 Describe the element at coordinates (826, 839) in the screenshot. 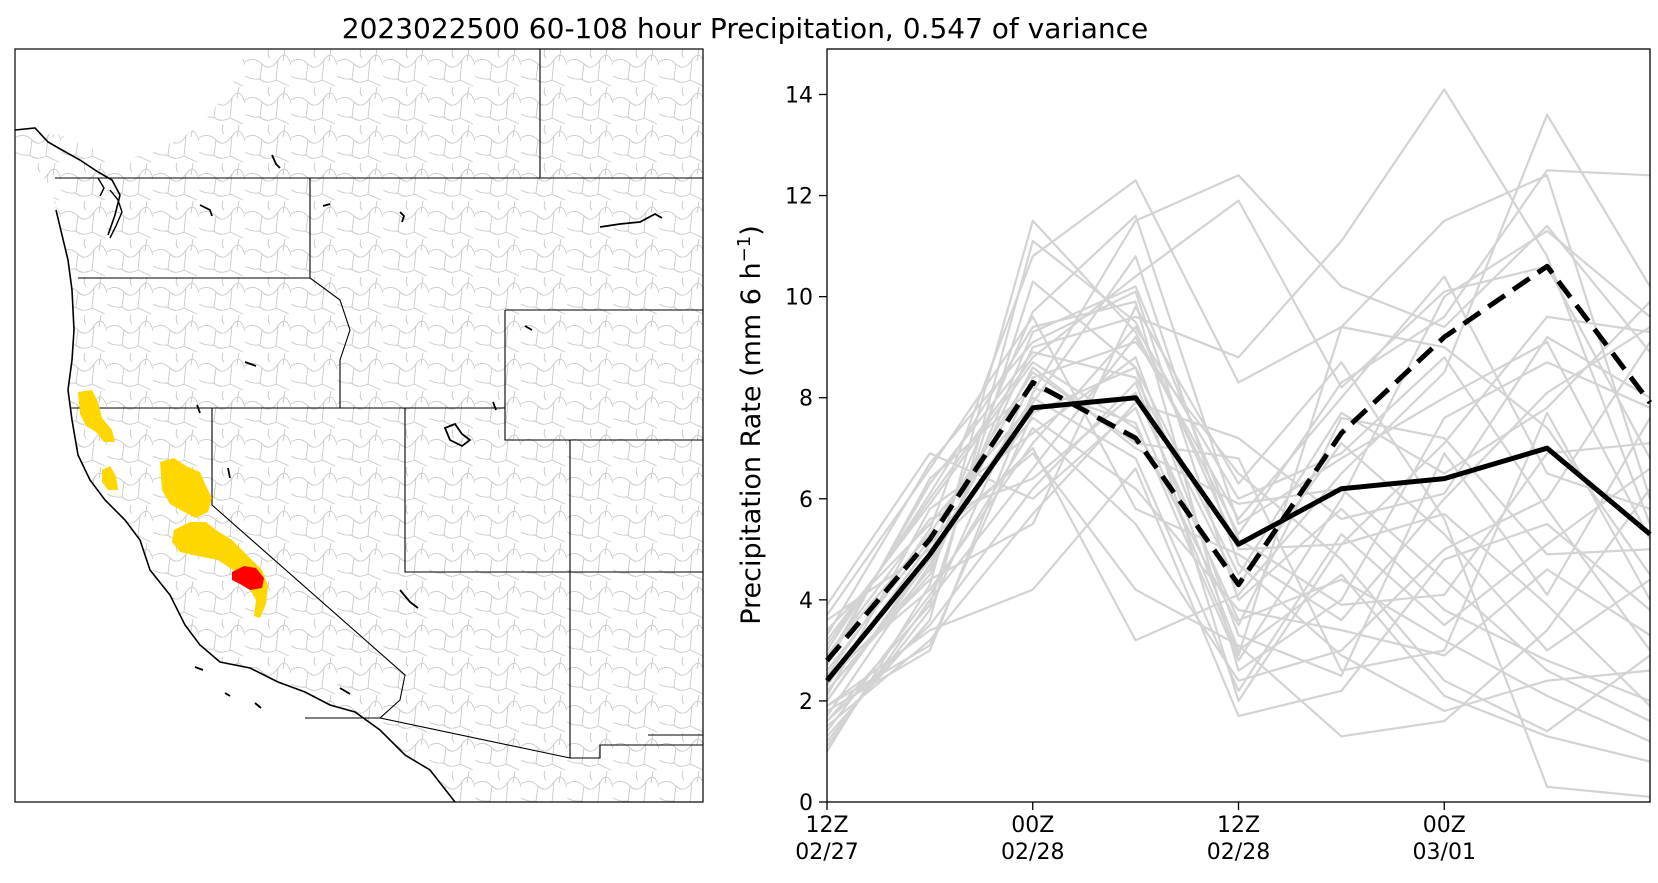

I see `x-tick-label: 12Z 02/27` at that location.